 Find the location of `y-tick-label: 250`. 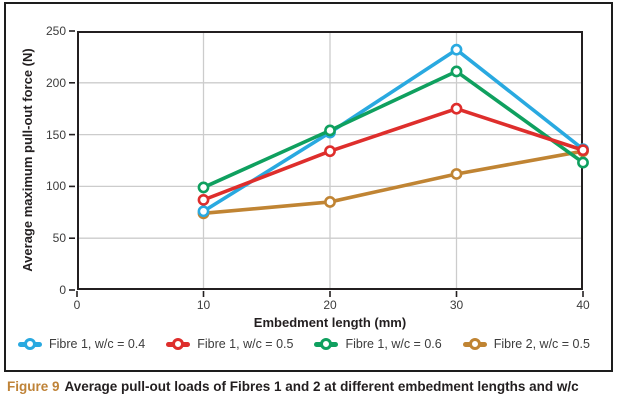

y-tick-label: 250 is located at coordinates (55, 31).